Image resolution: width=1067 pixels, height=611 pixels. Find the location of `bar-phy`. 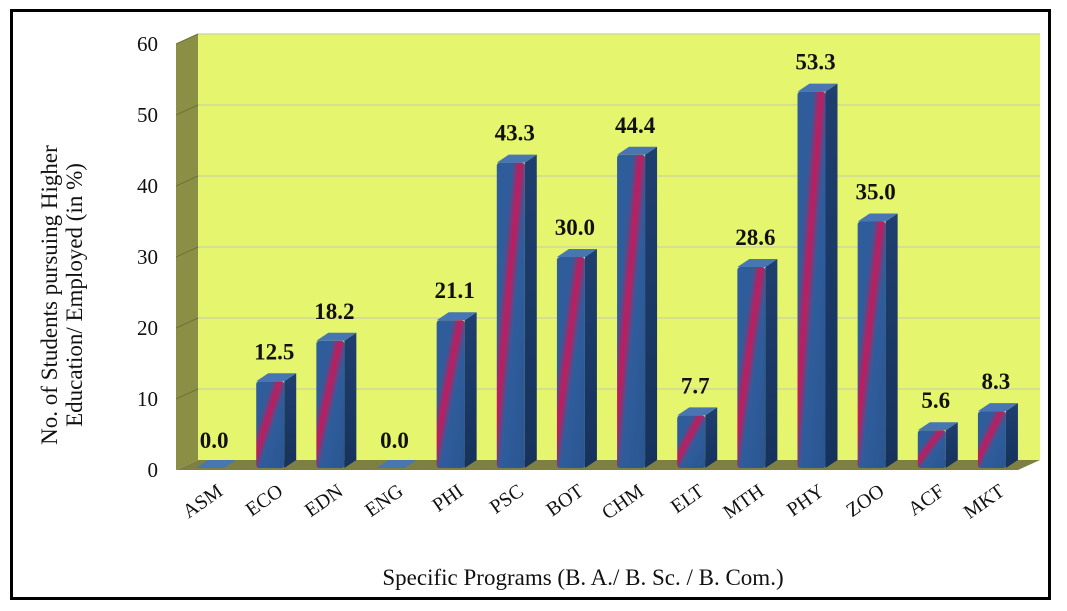

bar-phy is located at coordinates (817, 275).